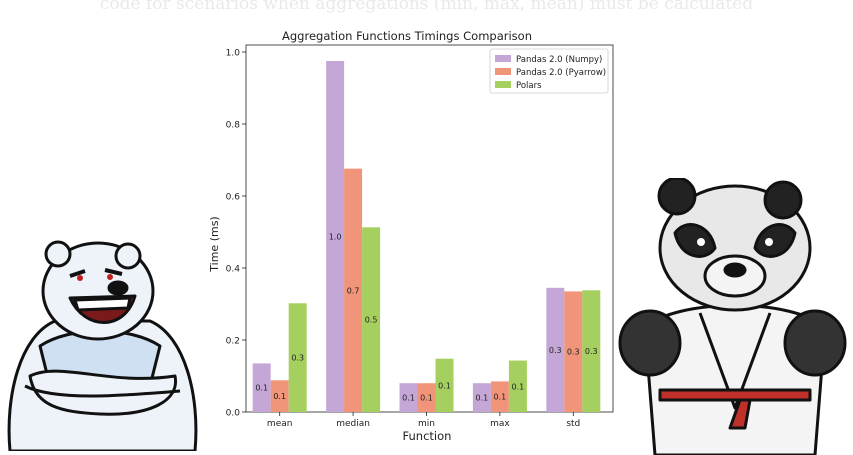  I want to click on legend-box, so click(549, 71).